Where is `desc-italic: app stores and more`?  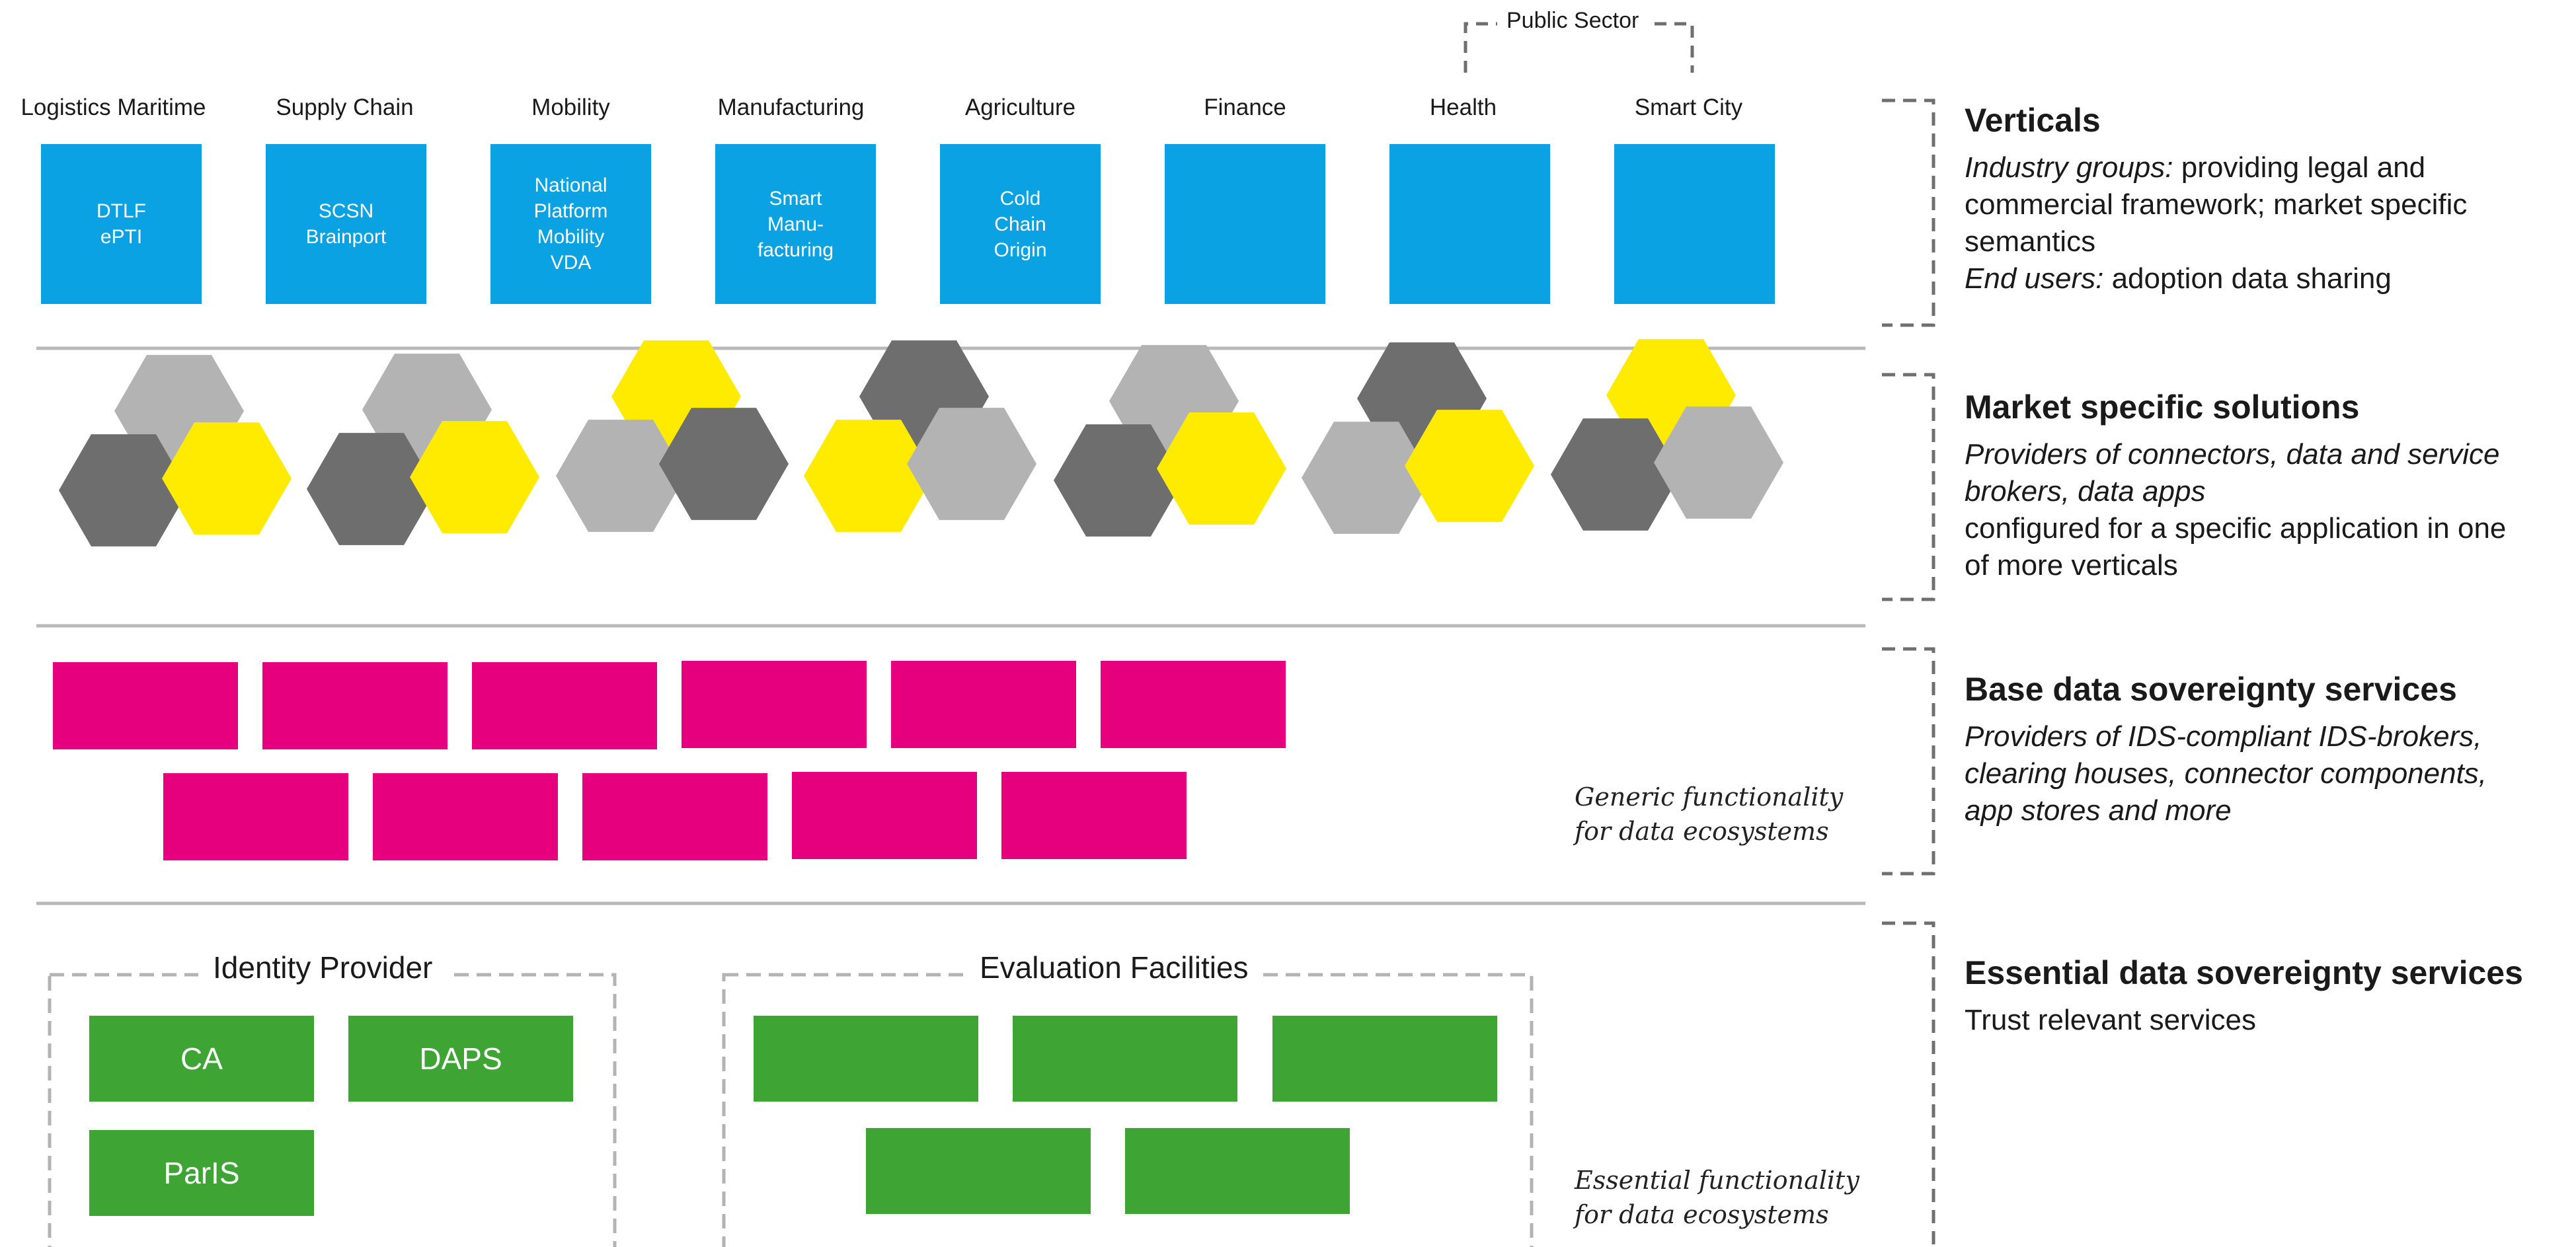 desc-italic: app stores and more is located at coordinates (2098, 810).